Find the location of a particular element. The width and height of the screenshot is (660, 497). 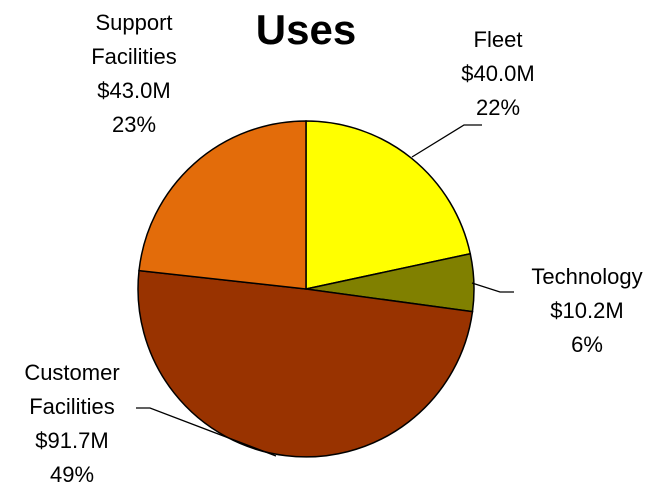

leader-line-customer-facilities is located at coordinates (206, 432).